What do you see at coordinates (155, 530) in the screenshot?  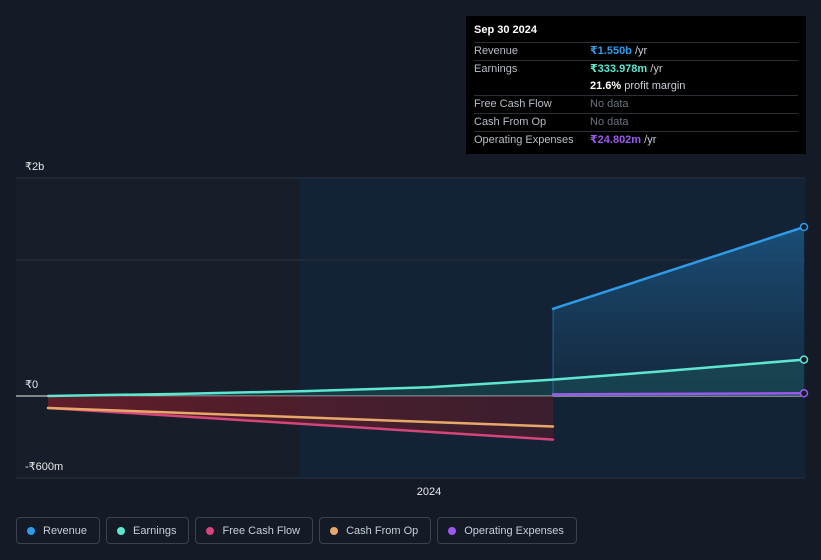 I see `legend-label: Earnings` at bounding box center [155, 530].